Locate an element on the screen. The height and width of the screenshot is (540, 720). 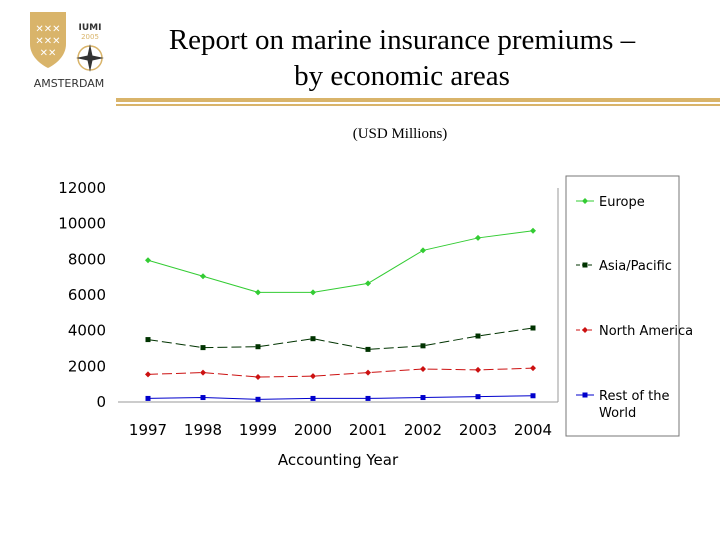
y-tick-label: 10000 is located at coordinates (82, 224).